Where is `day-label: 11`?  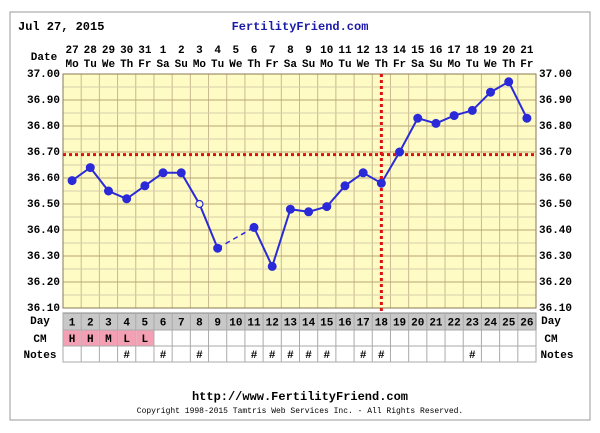 day-label: 11 is located at coordinates (254, 323).